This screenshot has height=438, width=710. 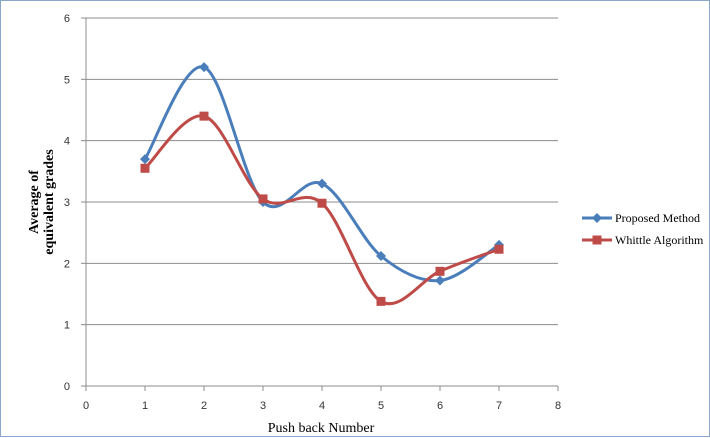 What do you see at coordinates (440, 406) in the screenshot?
I see `x-tick-label: 6` at bounding box center [440, 406].